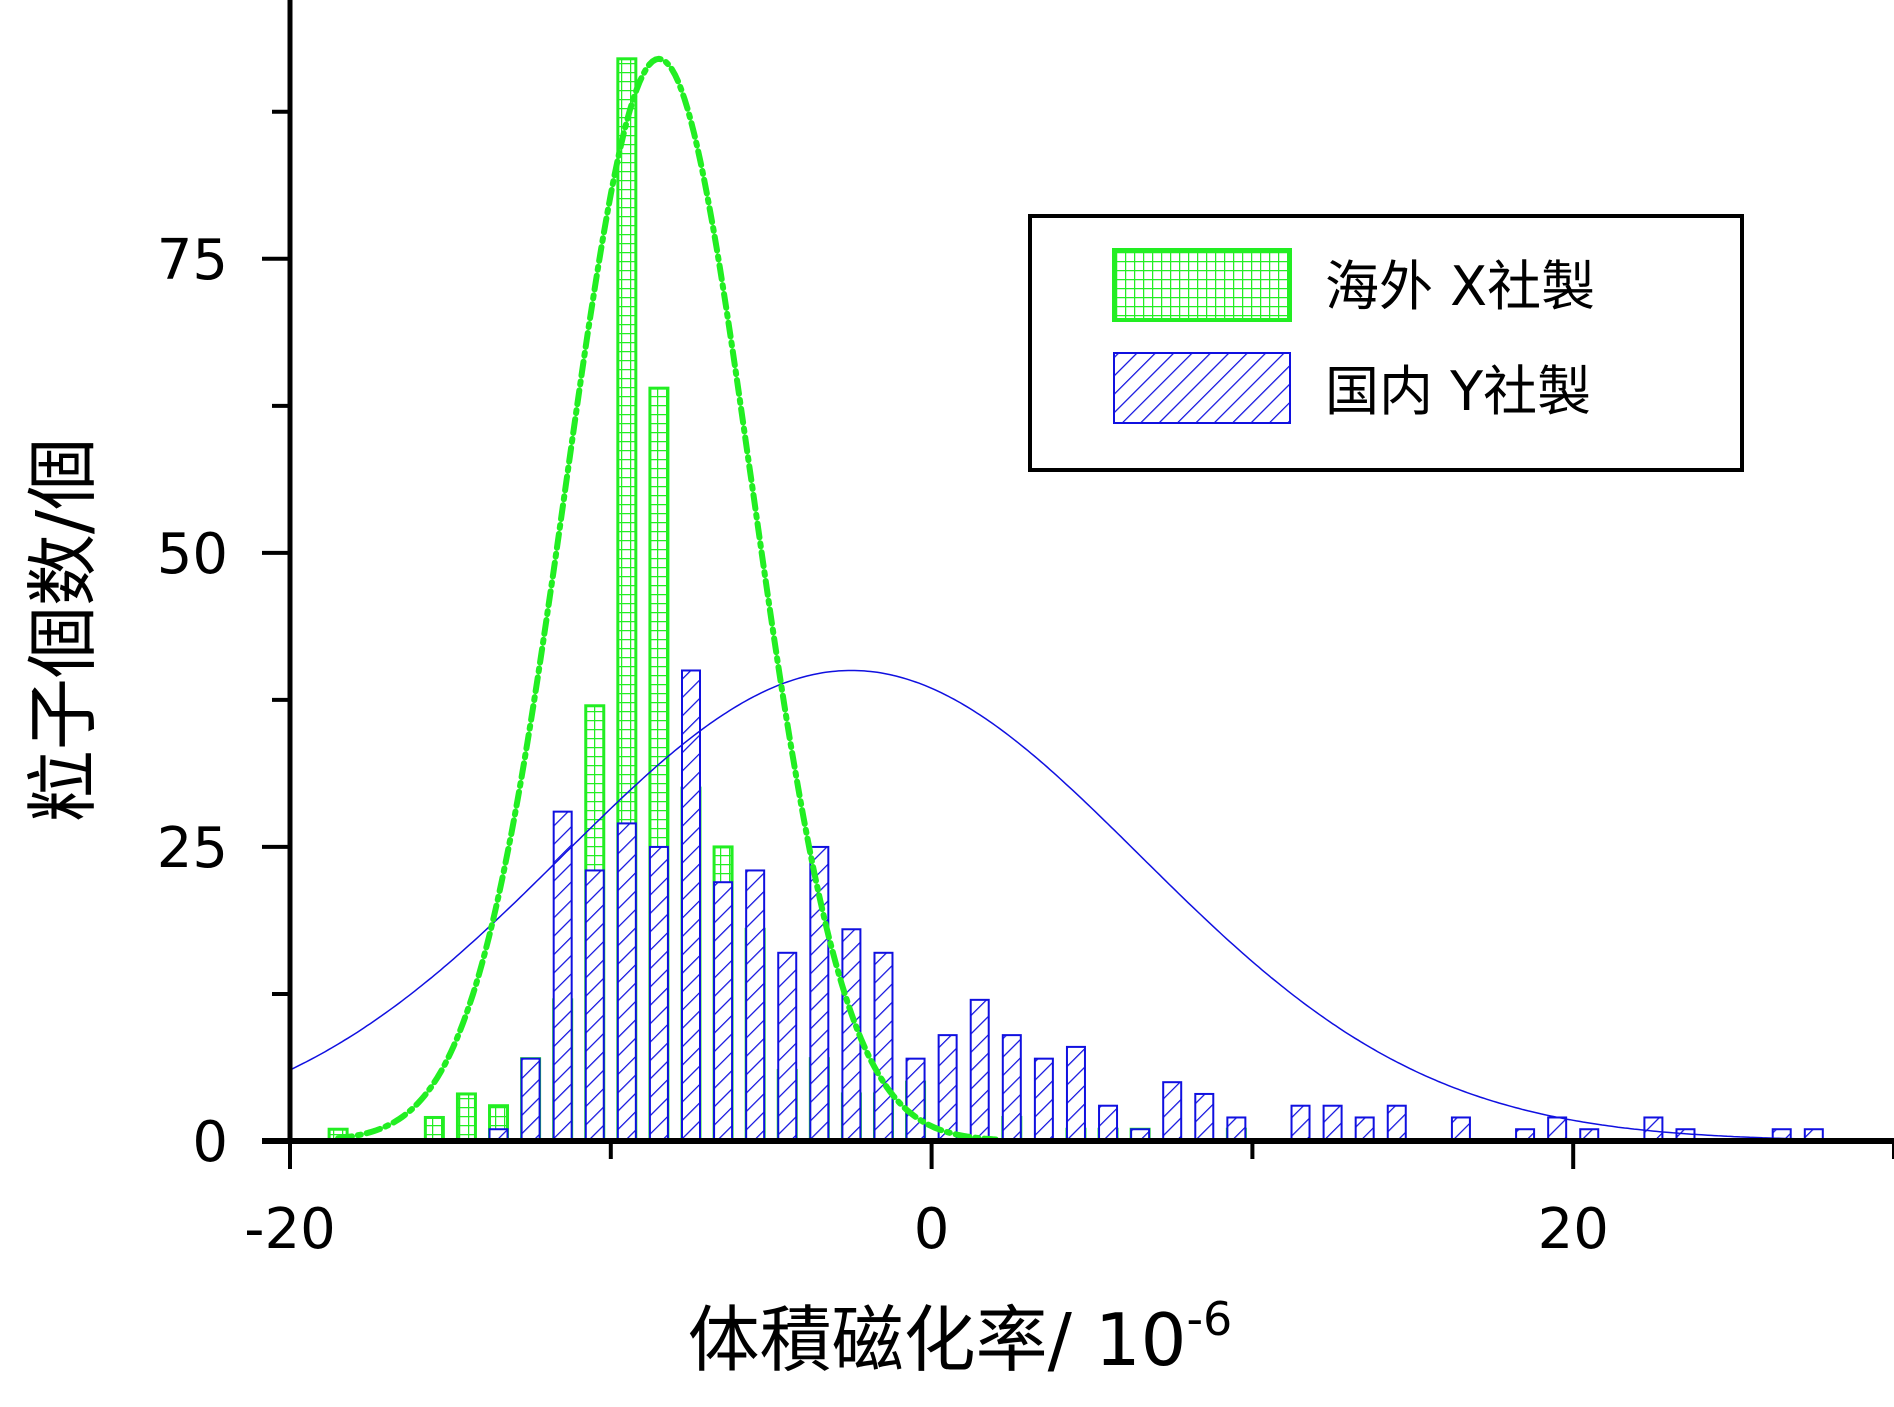 Image resolution: width=1894 pixels, height=1407 pixels. What do you see at coordinates (1202, 285) in the screenshot?
I see `legend-swatch-x-company` at bounding box center [1202, 285].